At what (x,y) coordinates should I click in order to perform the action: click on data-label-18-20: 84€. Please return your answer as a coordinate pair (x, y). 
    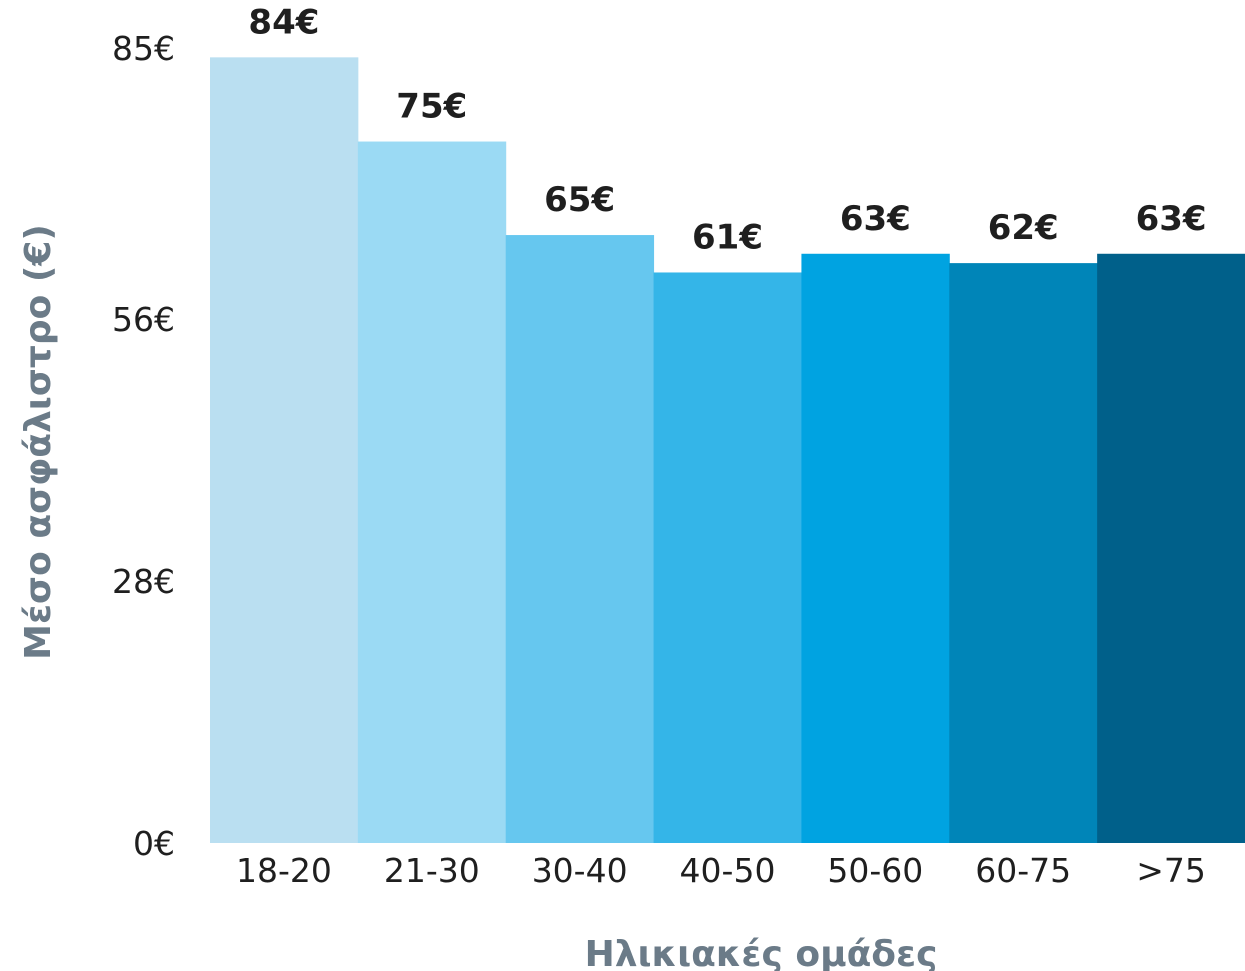
    Looking at the image, I should click on (283, 22).